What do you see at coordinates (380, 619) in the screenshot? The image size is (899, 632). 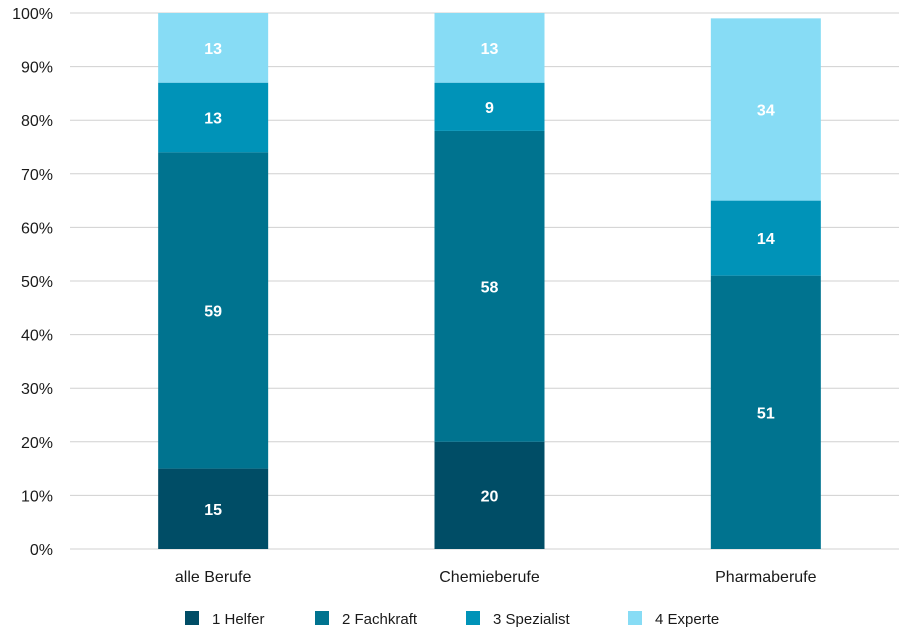 I see `legend-label-2: 2 Fachkraft` at bounding box center [380, 619].